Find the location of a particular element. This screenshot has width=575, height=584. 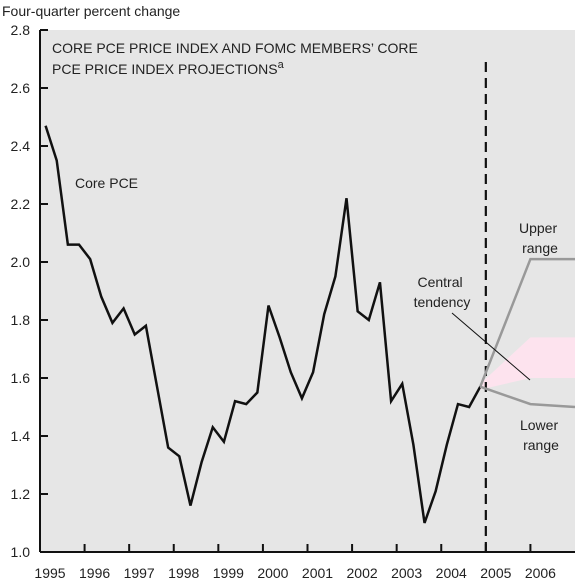

y-tick-label: 1.8 is located at coordinates (21, 320).